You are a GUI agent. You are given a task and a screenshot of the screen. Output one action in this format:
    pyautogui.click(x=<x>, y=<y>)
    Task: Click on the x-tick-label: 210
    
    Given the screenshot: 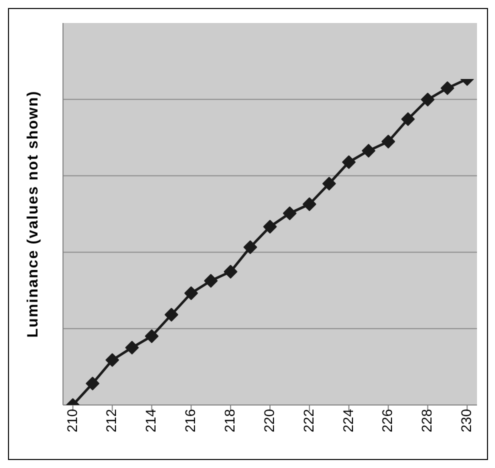 What is the action you would take?
    pyautogui.click(x=72, y=420)
    